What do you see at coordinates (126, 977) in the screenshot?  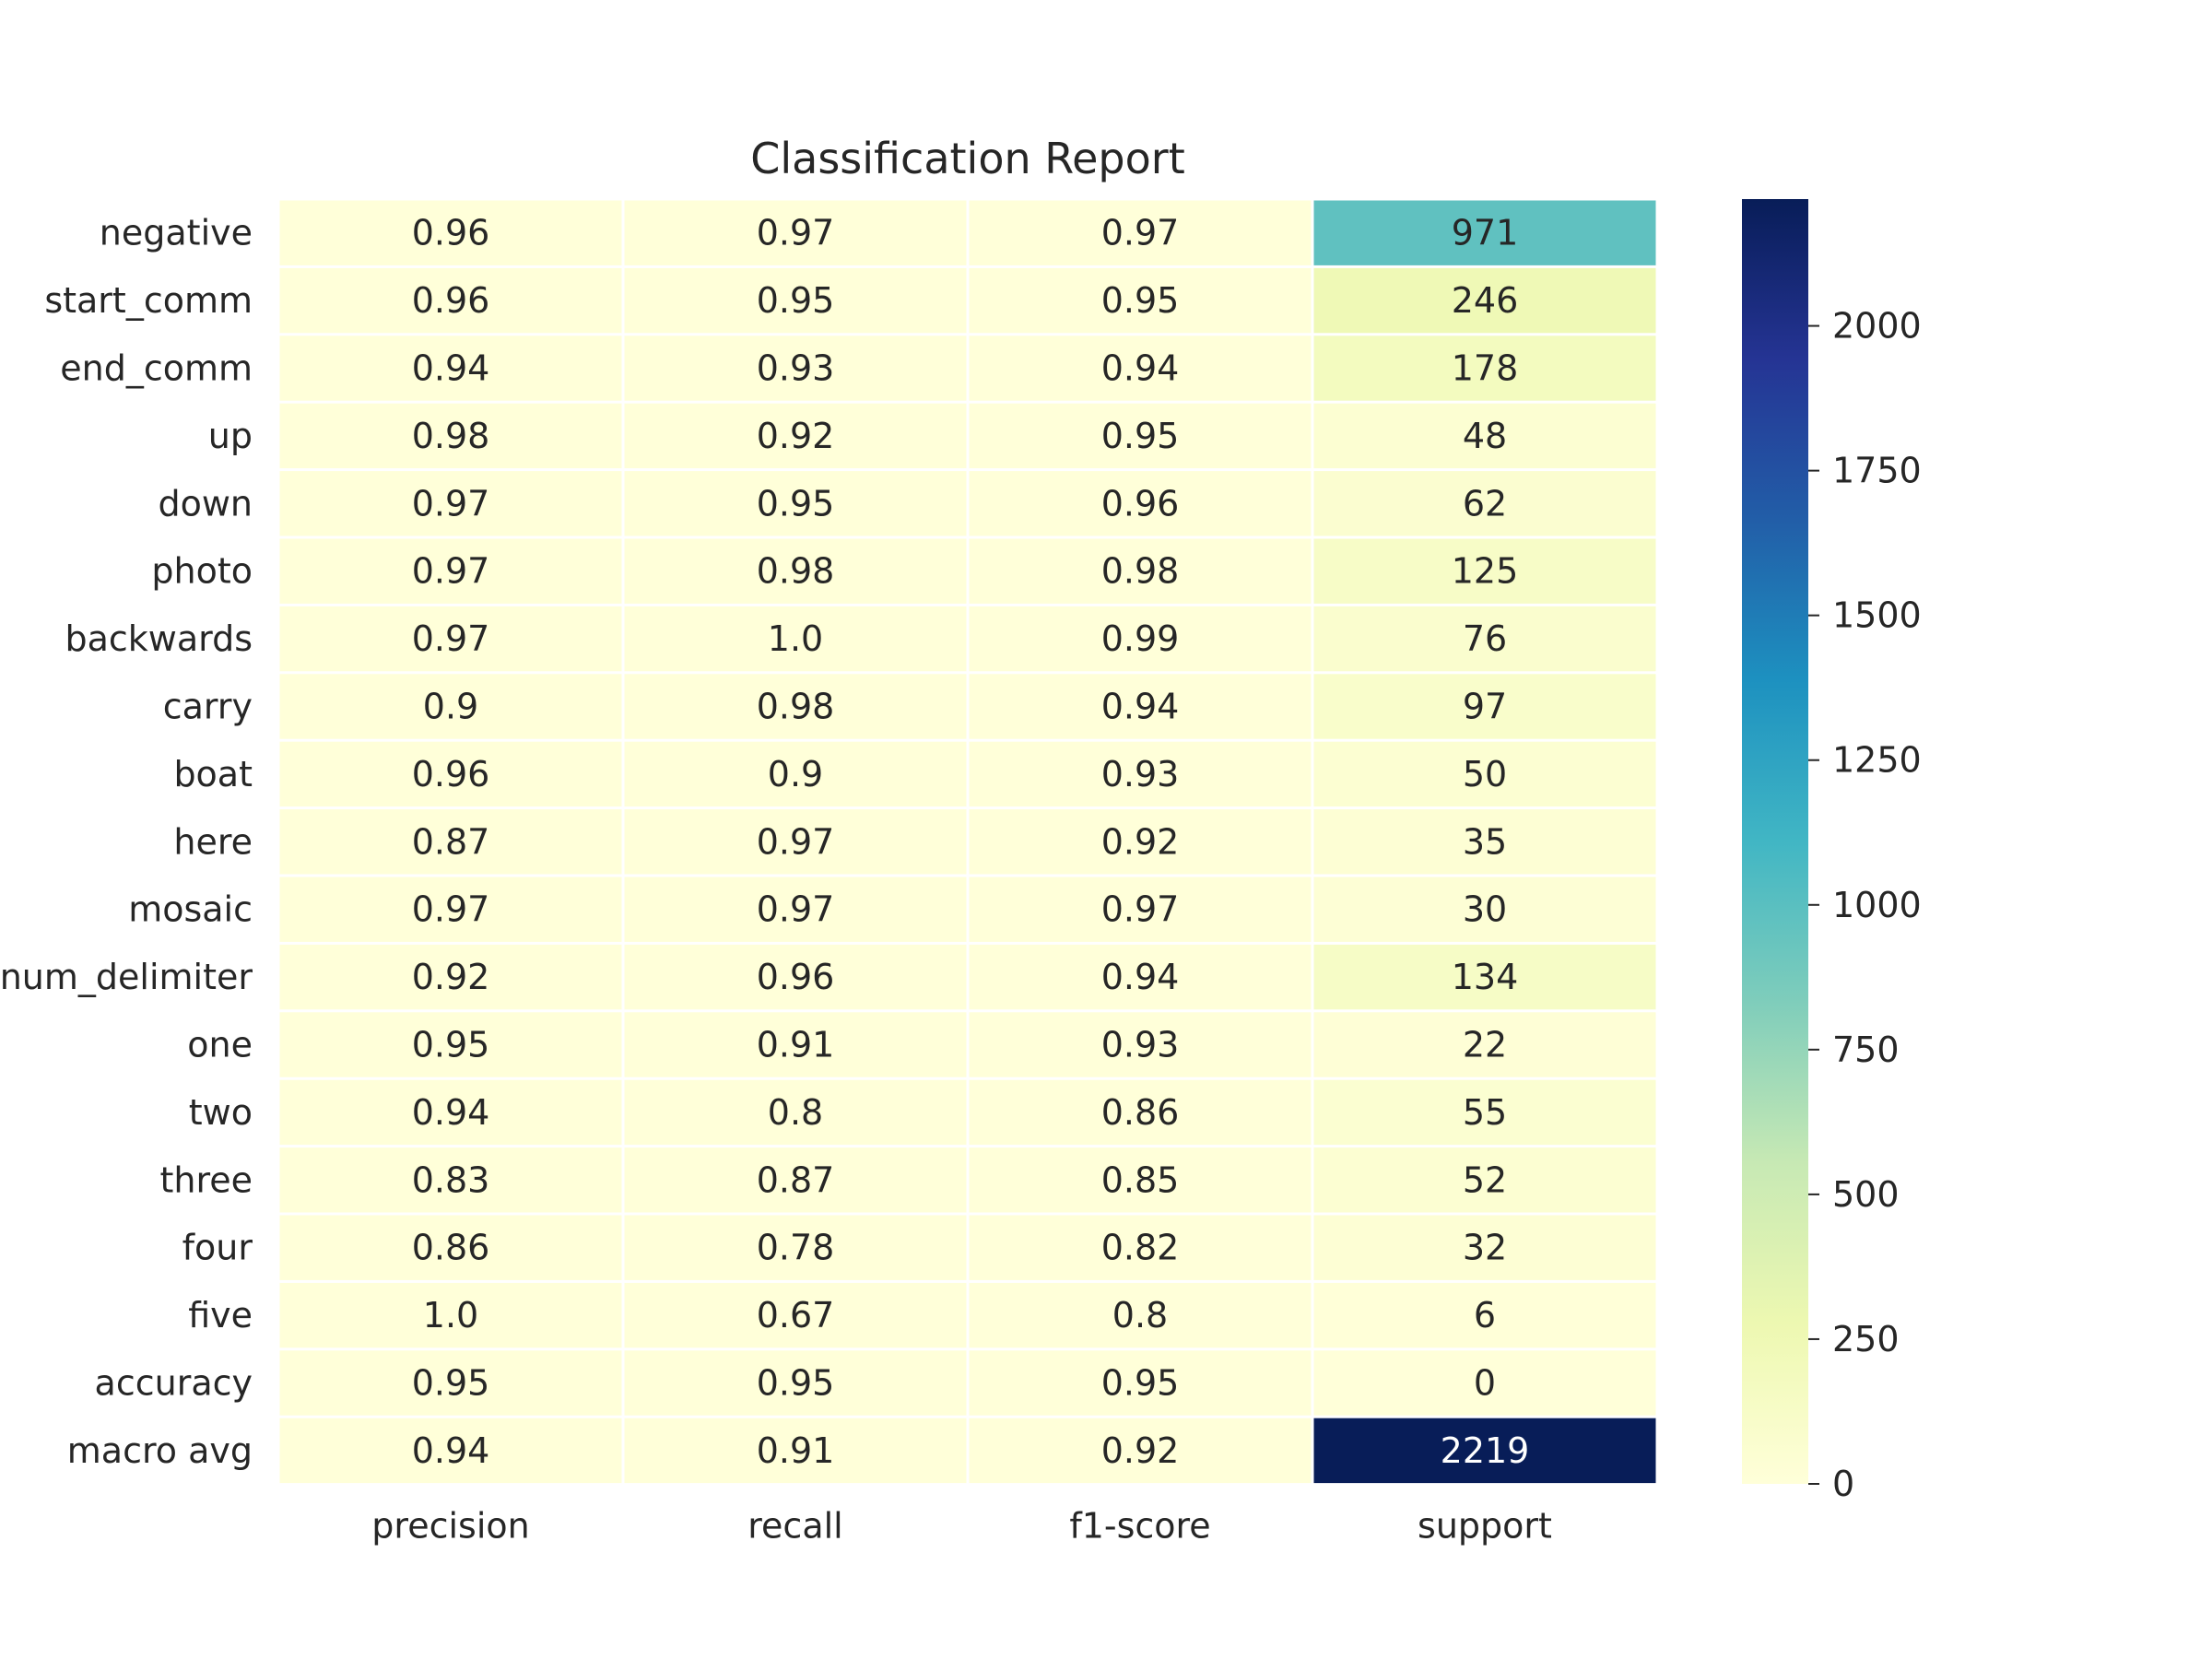 I see `row-label: num_delimiter` at bounding box center [126, 977].